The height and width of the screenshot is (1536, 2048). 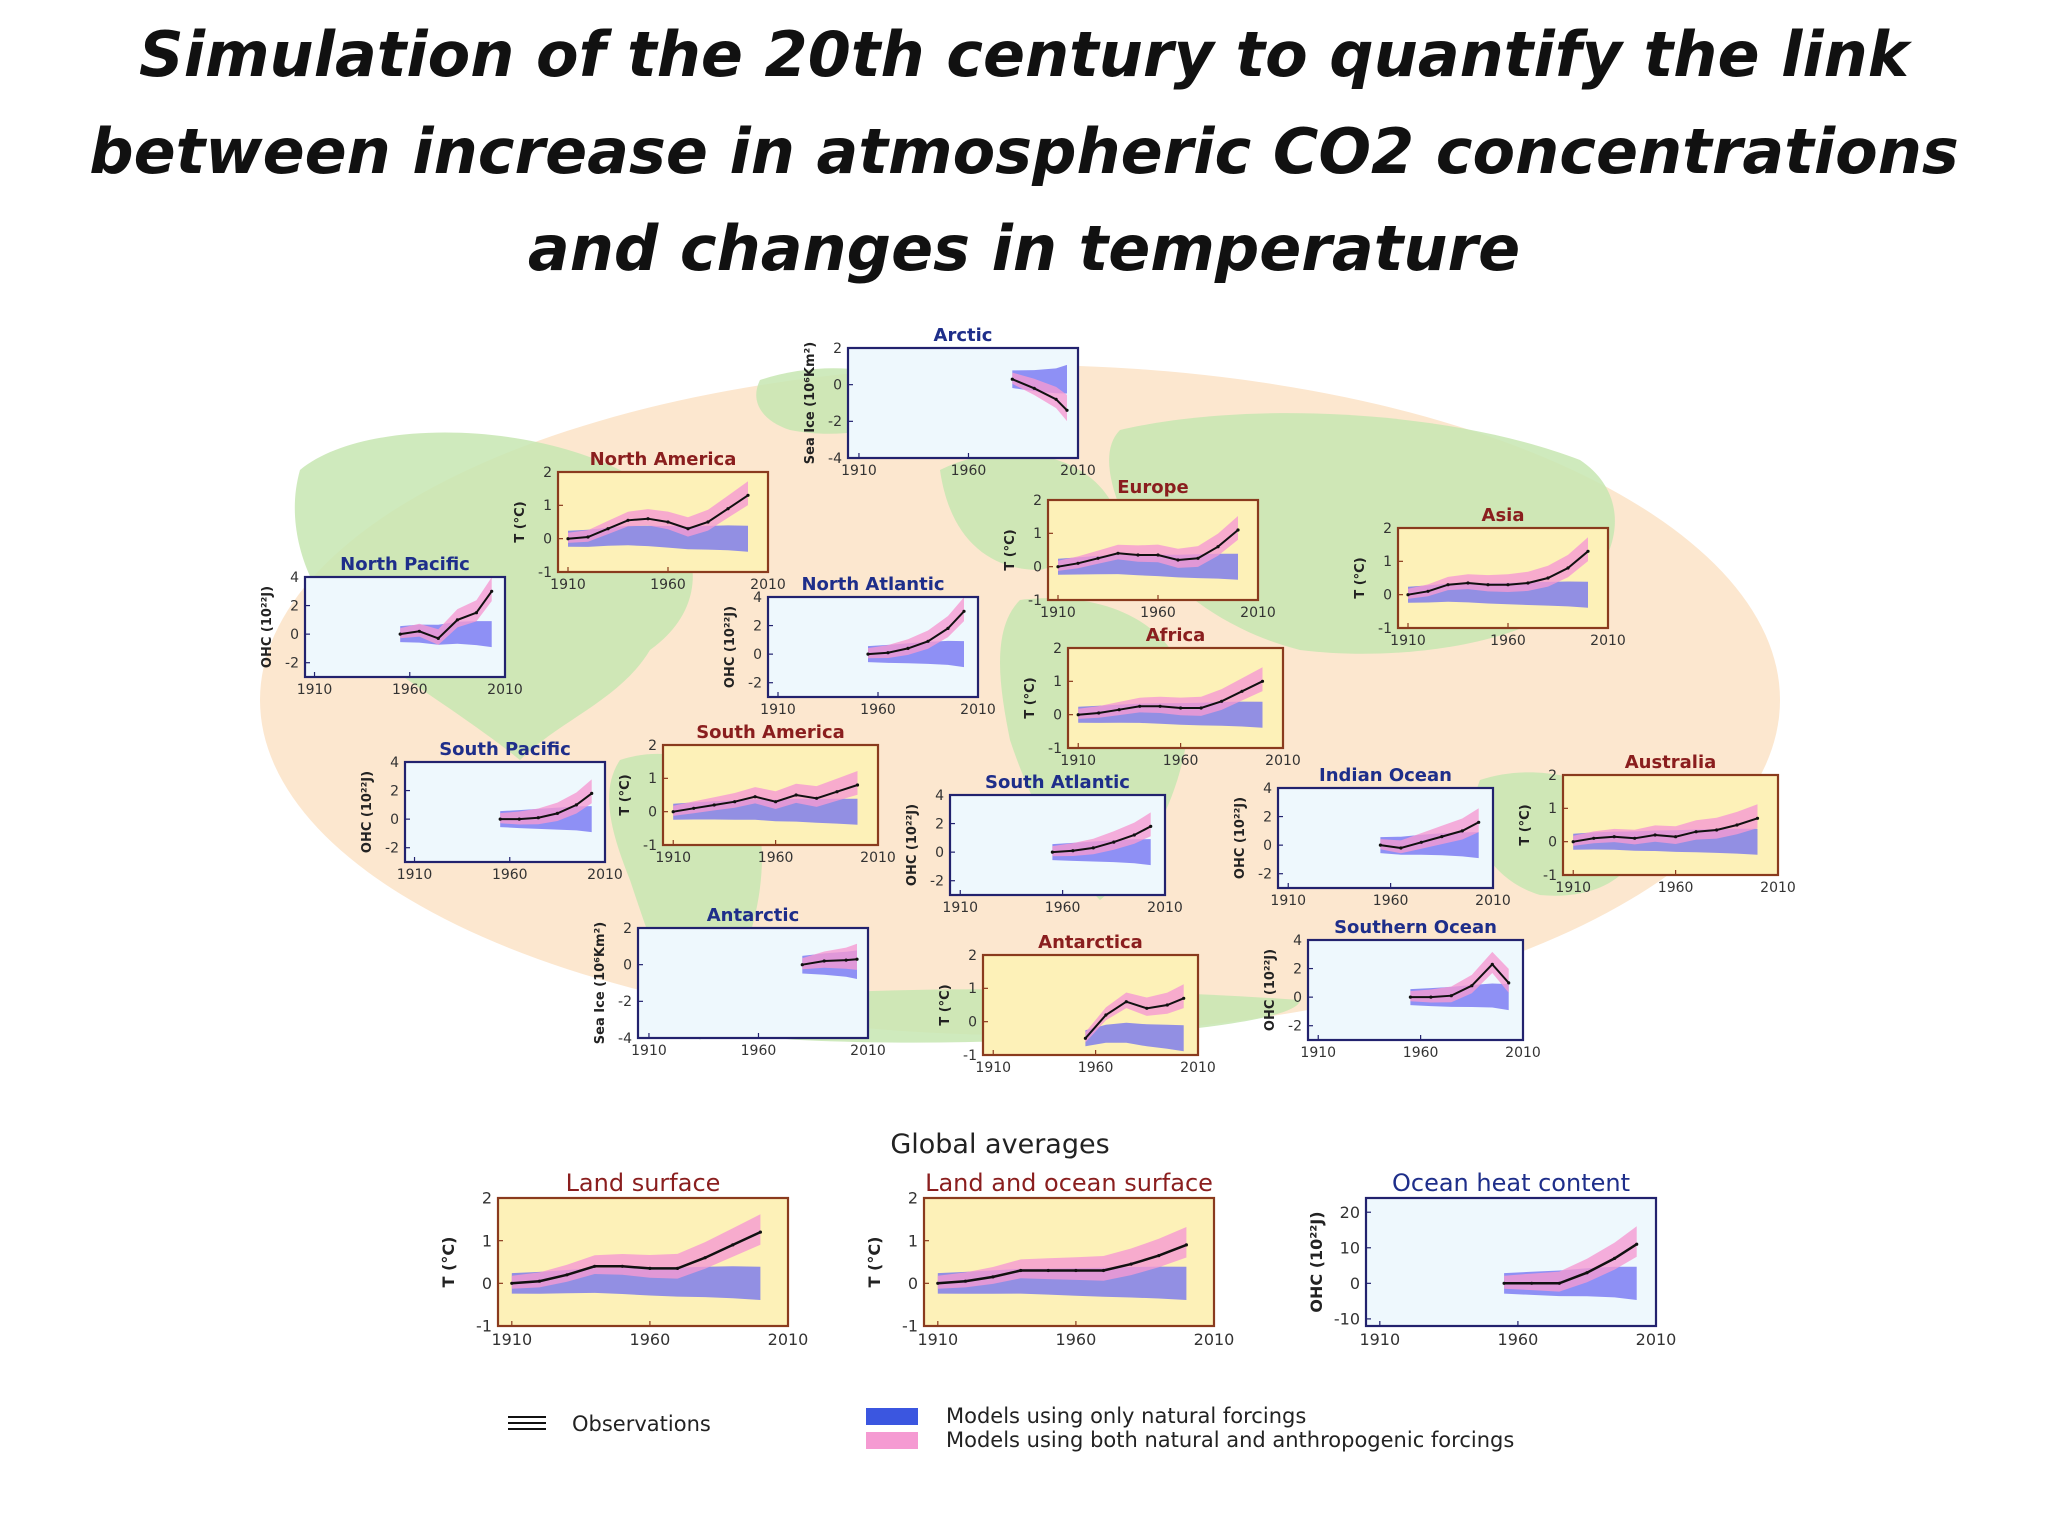 What do you see at coordinates (1069, 1183) in the screenshot?
I see `panel-title: Land and ocean surface` at bounding box center [1069, 1183].